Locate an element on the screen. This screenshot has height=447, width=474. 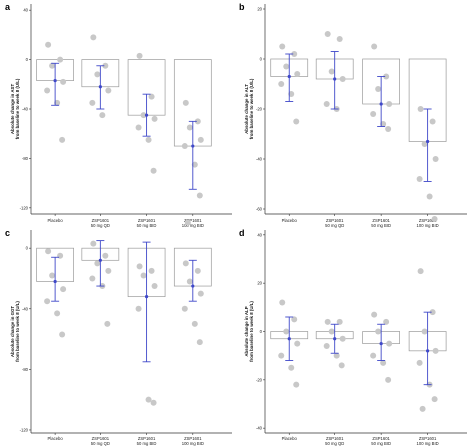
x-category-label: 50 mg BID is located at coordinates (381, 225).